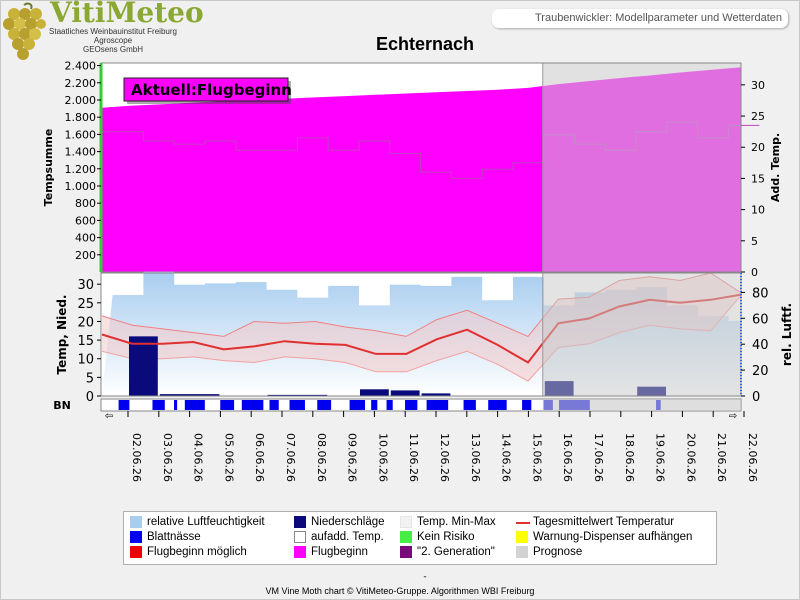 This screenshot has width=800, height=600. What do you see at coordinates (629, 457) in the screenshot?
I see `x-tick-label: 18.06.26` at bounding box center [629, 457].